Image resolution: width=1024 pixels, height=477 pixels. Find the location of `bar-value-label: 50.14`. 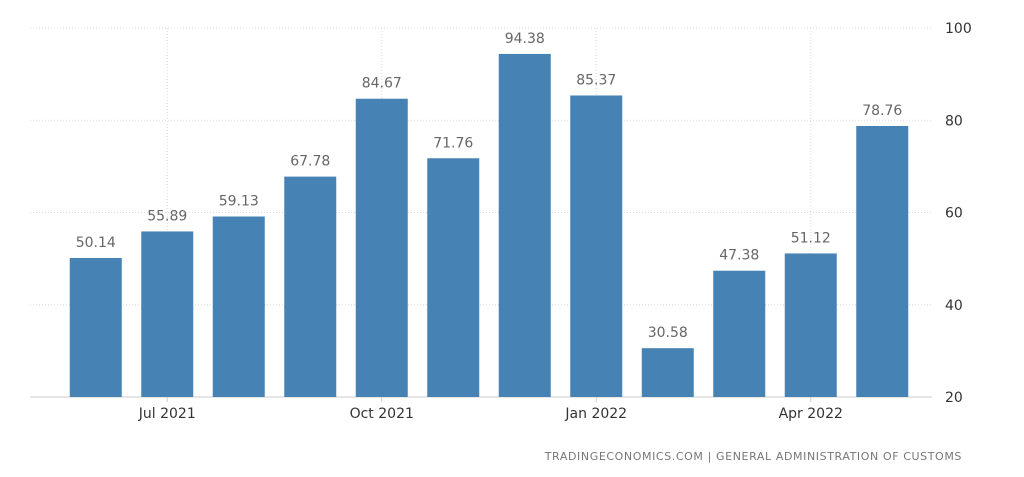

bar-value-label: 50.14 is located at coordinates (96, 243).